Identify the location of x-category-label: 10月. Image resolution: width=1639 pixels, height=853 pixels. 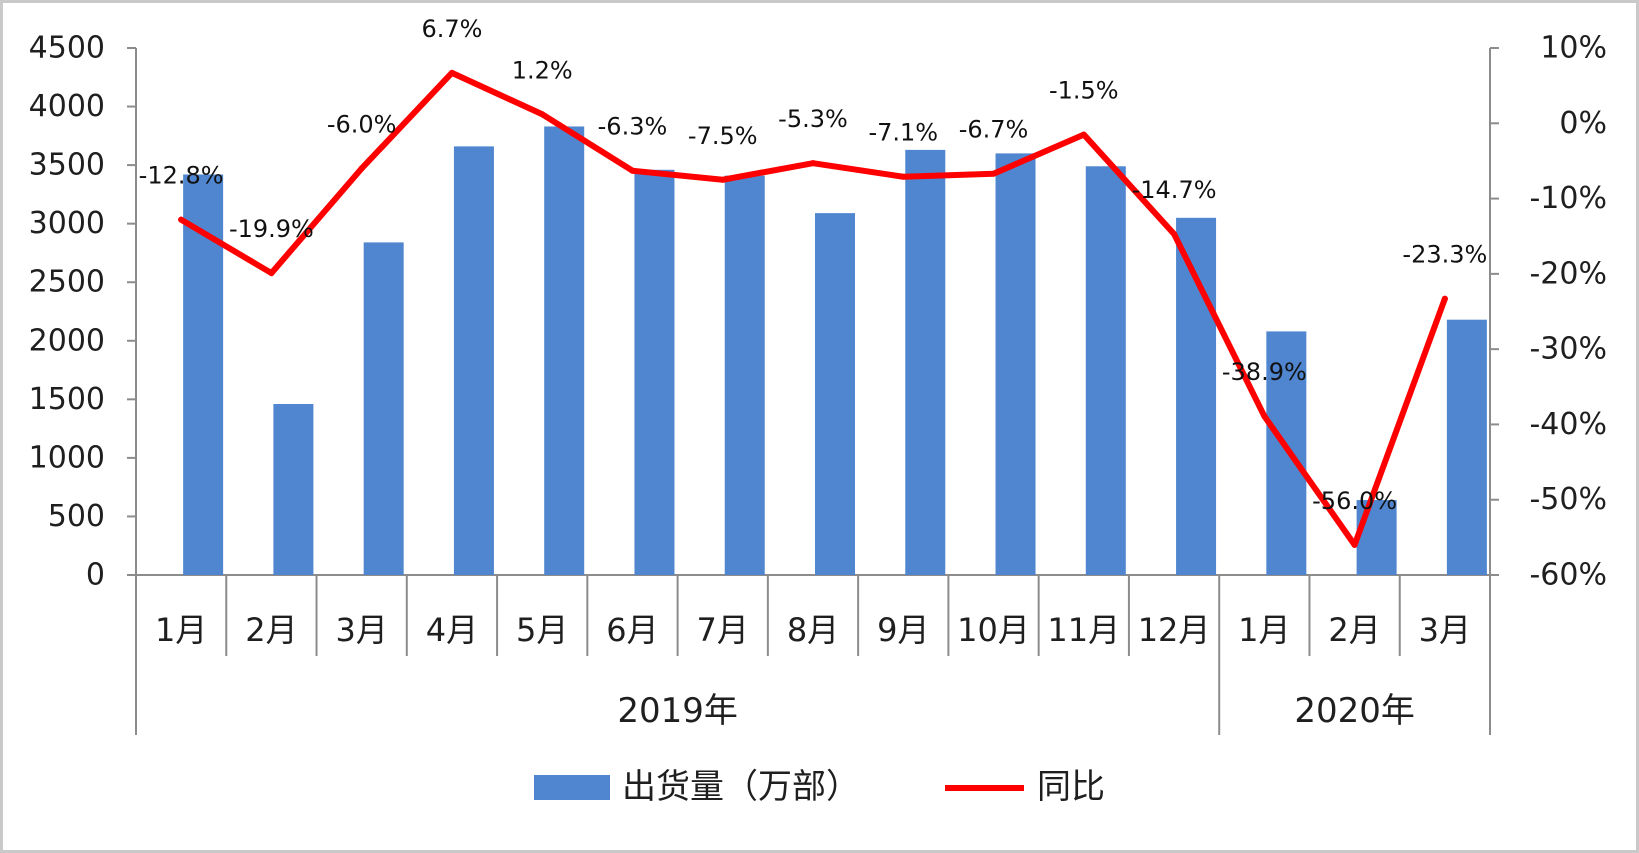
(993, 630).